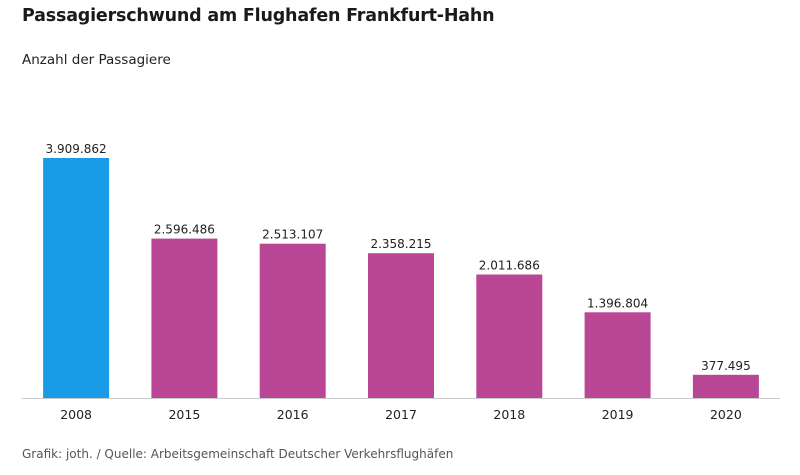  What do you see at coordinates (76, 278) in the screenshot?
I see `bar-2008` at bounding box center [76, 278].